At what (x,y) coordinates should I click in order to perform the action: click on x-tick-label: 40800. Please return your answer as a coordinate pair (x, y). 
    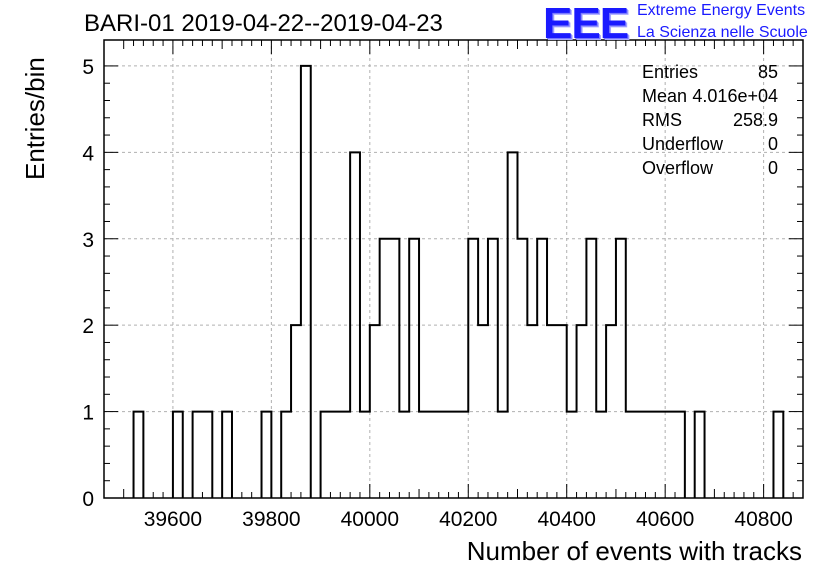
    Looking at the image, I should click on (763, 519).